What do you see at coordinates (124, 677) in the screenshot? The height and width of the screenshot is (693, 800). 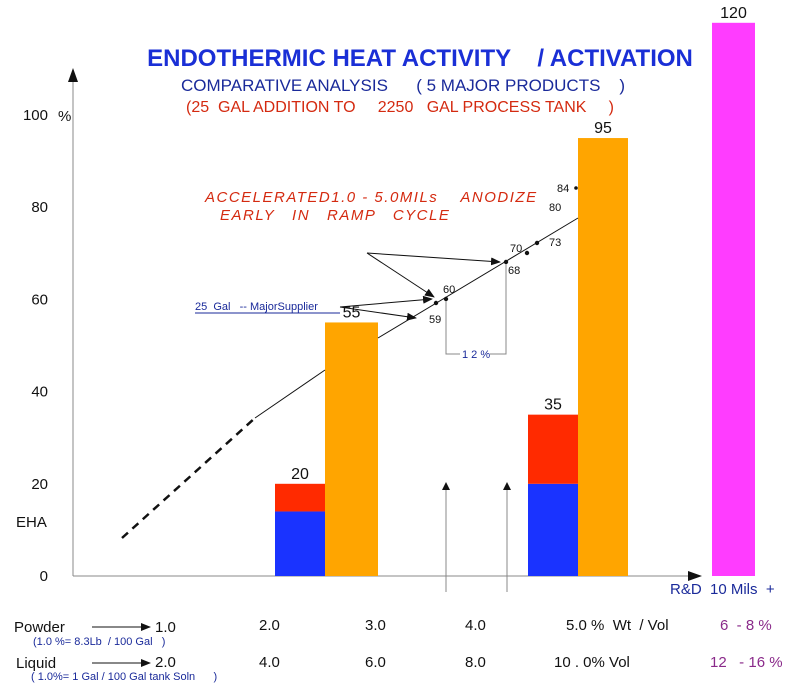 I see `row-note-liquid: ( 1.0%= 1 Gal / 100 Gal tank Soln )` at bounding box center [124, 677].